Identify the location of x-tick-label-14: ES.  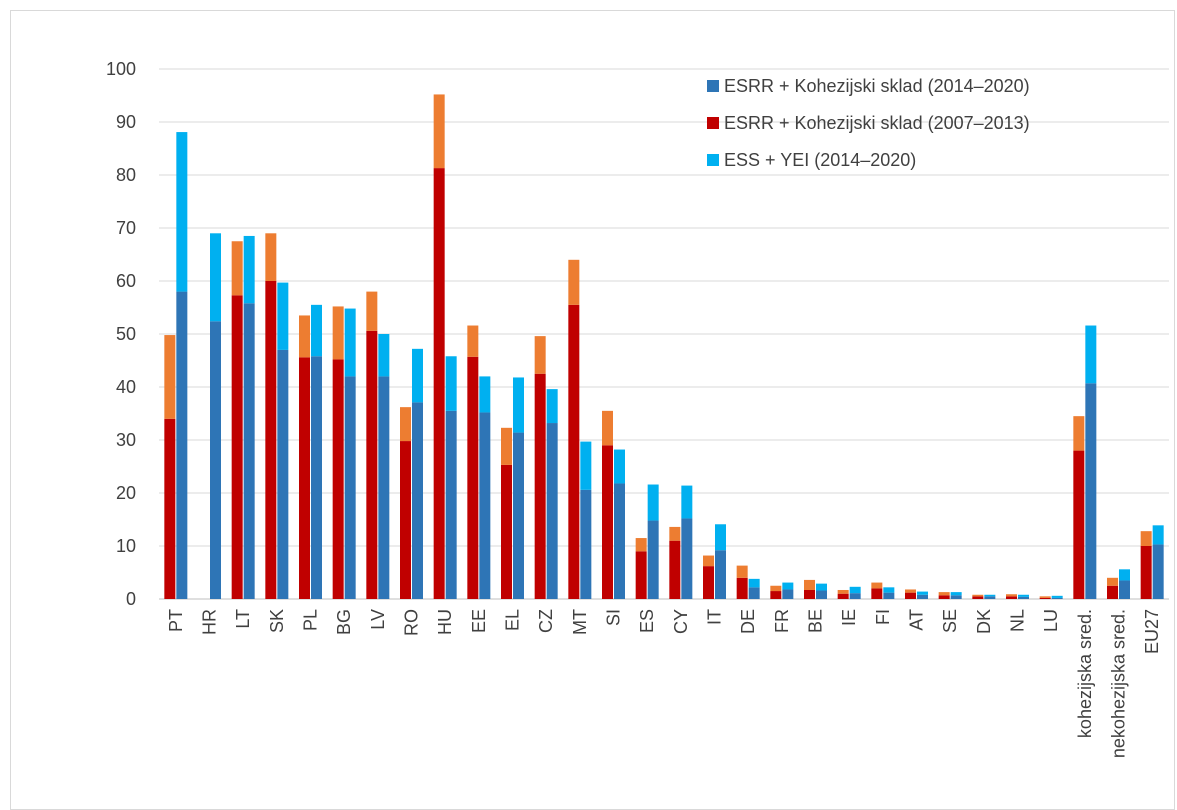
(647, 621).